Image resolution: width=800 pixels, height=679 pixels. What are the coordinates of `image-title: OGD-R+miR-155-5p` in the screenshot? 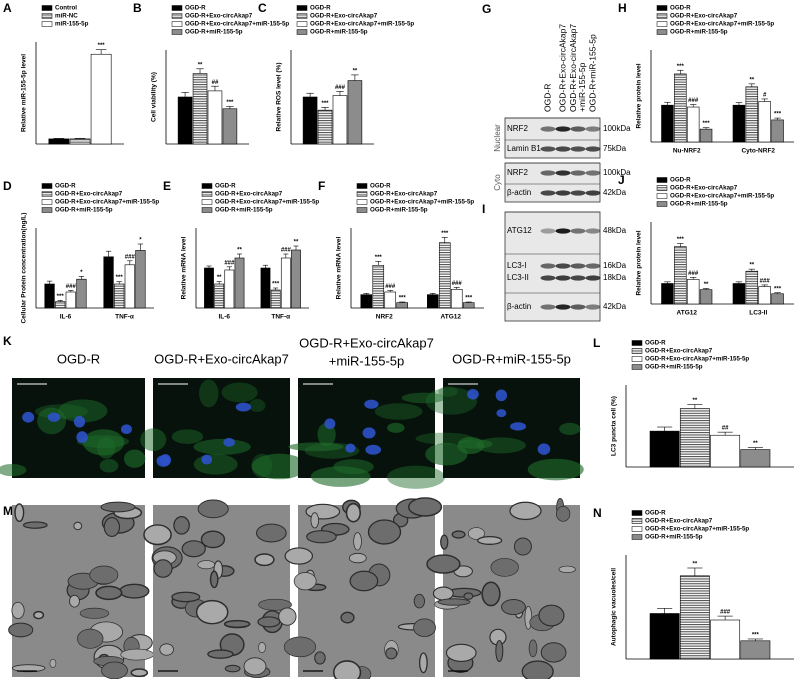 It's located at (511, 358).